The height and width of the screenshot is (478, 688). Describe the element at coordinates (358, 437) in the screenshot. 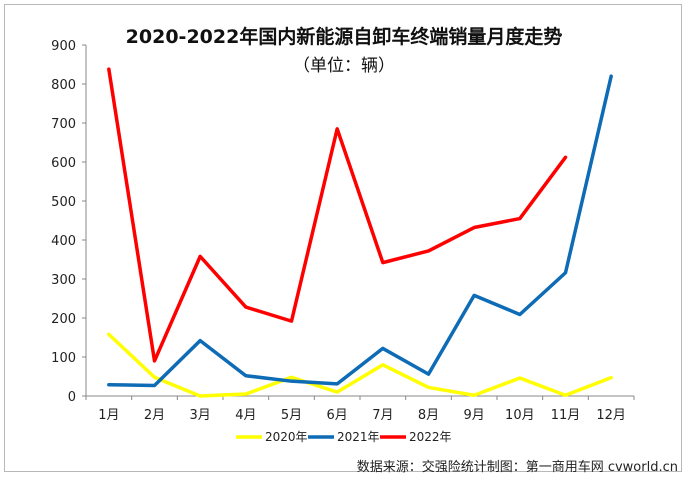

I see `legend-label: 2021年` at that location.